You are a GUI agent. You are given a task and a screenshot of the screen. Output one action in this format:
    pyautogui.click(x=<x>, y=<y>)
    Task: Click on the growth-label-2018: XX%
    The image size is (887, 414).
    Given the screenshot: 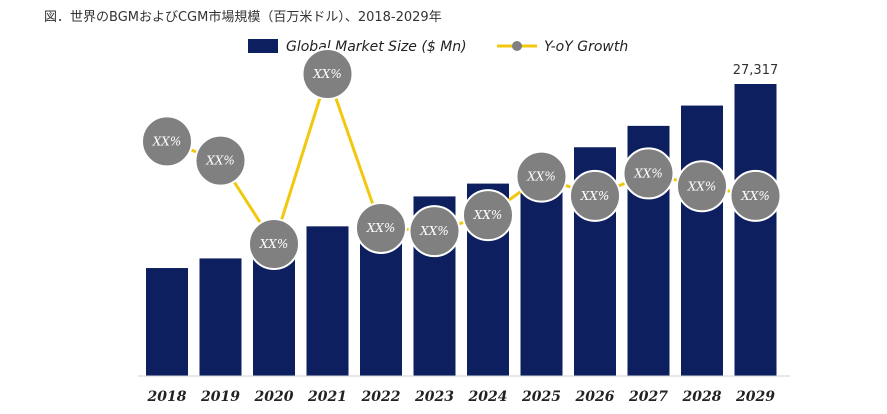 What is the action you would take?
    pyautogui.click(x=167, y=141)
    